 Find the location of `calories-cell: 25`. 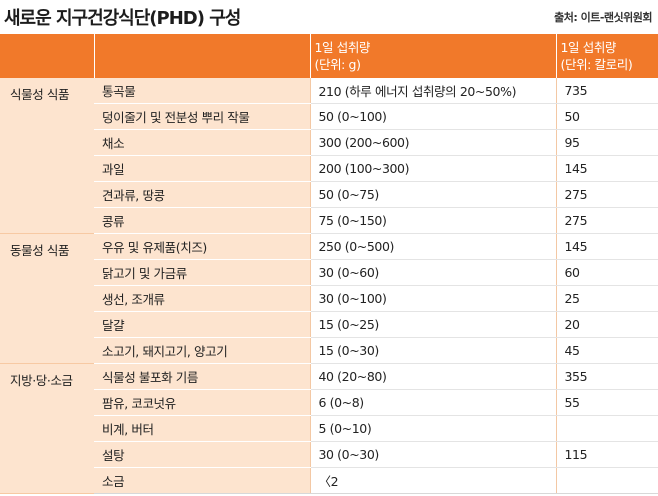

calories-cell: 25 is located at coordinates (606, 298).